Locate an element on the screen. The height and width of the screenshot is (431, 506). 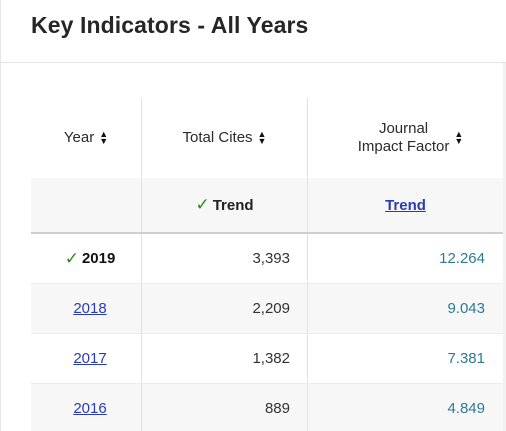
year-cell: ✓ 2019 is located at coordinates (86, 258).